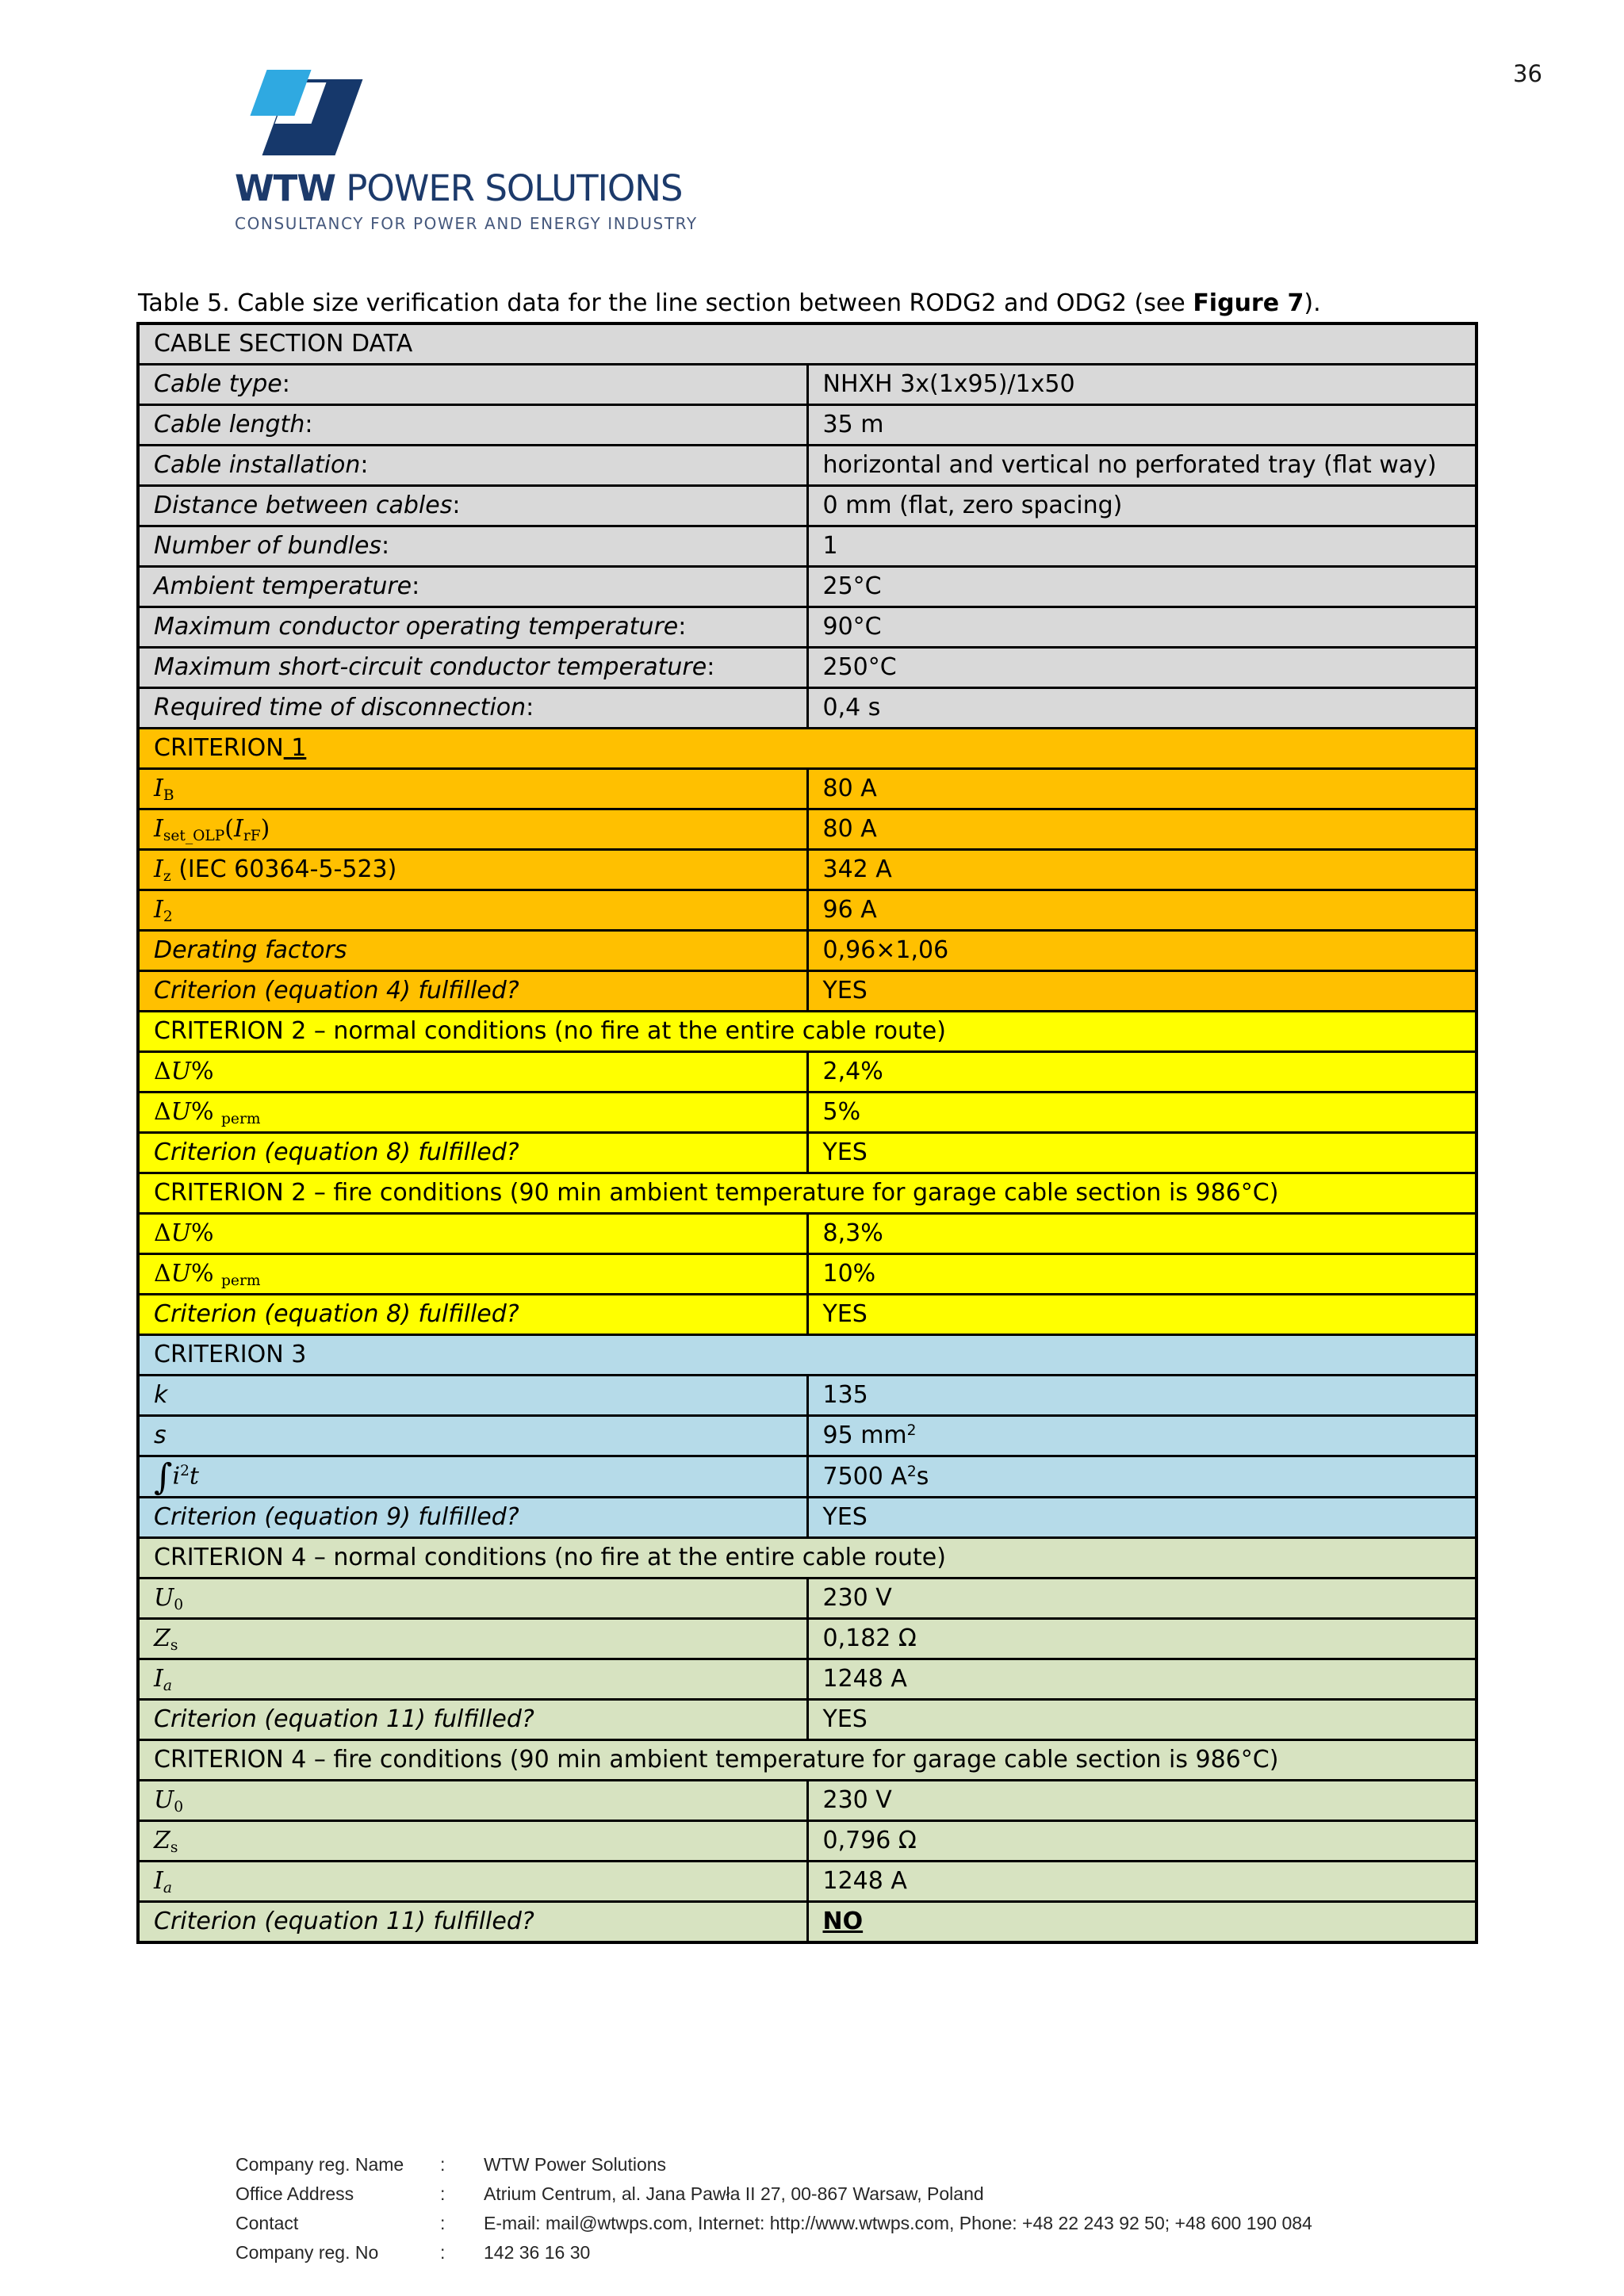  What do you see at coordinates (1312, 303) in the screenshot?
I see `table-caption-suffix: ).` at bounding box center [1312, 303].